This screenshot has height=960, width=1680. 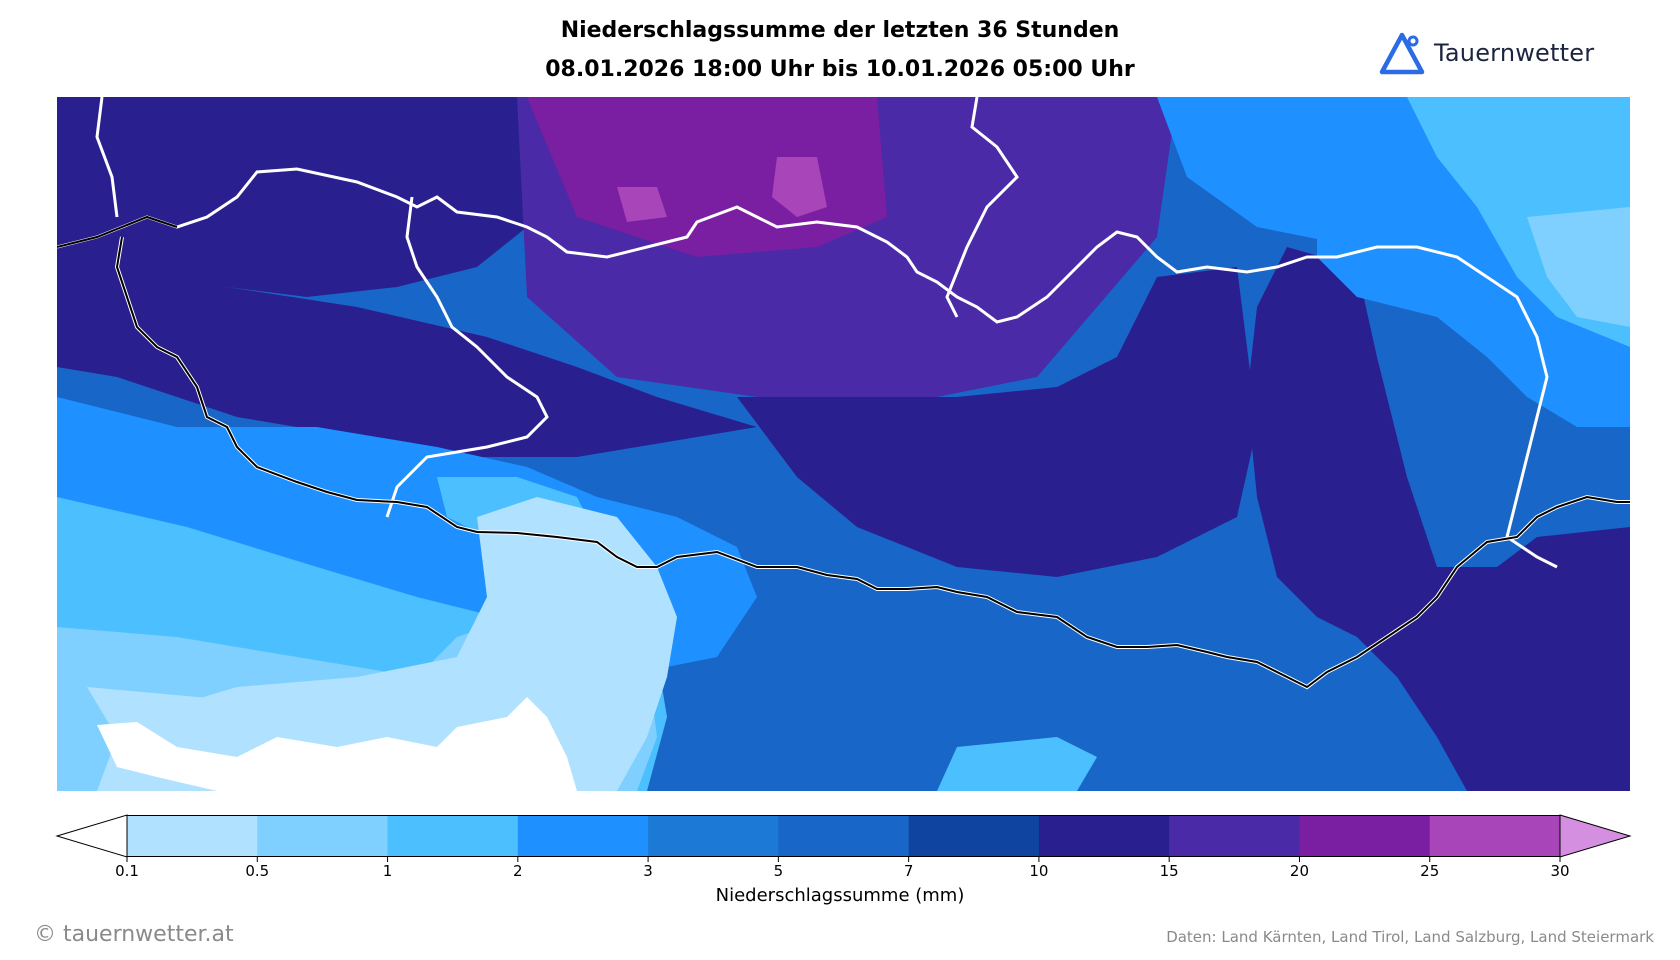 What do you see at coordinates (1402, 53) in the screenshot?
I see `triangle-logo-icon` at bounding box center [1402, 53].